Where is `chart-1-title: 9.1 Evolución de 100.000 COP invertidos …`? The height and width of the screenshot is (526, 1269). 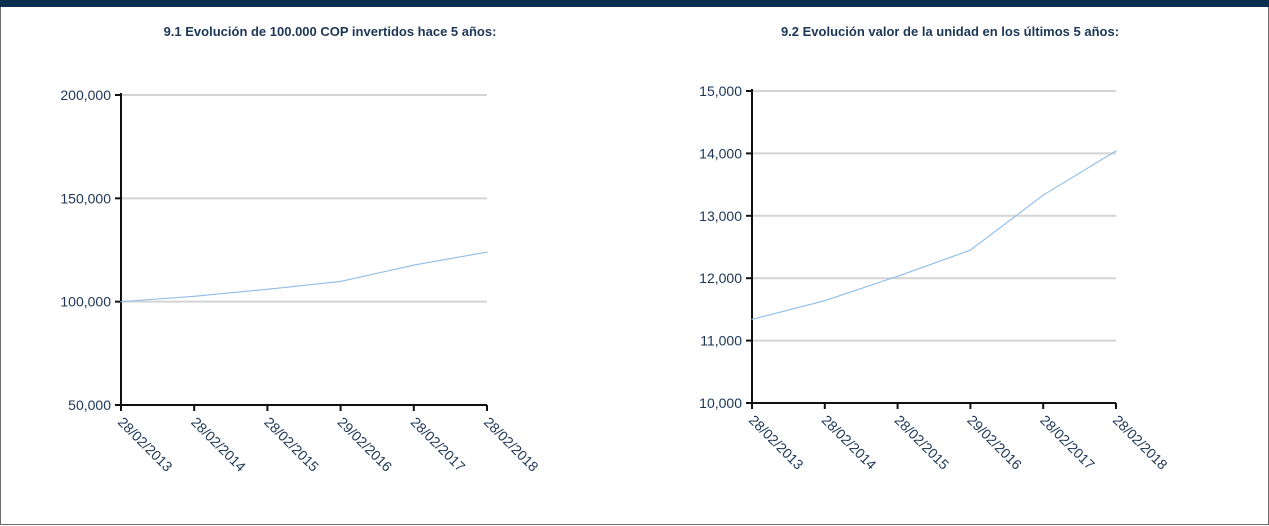
chart-1-title: 9.1 Evolución de 100.000 COP invertidos … is located at coordinates (330, 31).